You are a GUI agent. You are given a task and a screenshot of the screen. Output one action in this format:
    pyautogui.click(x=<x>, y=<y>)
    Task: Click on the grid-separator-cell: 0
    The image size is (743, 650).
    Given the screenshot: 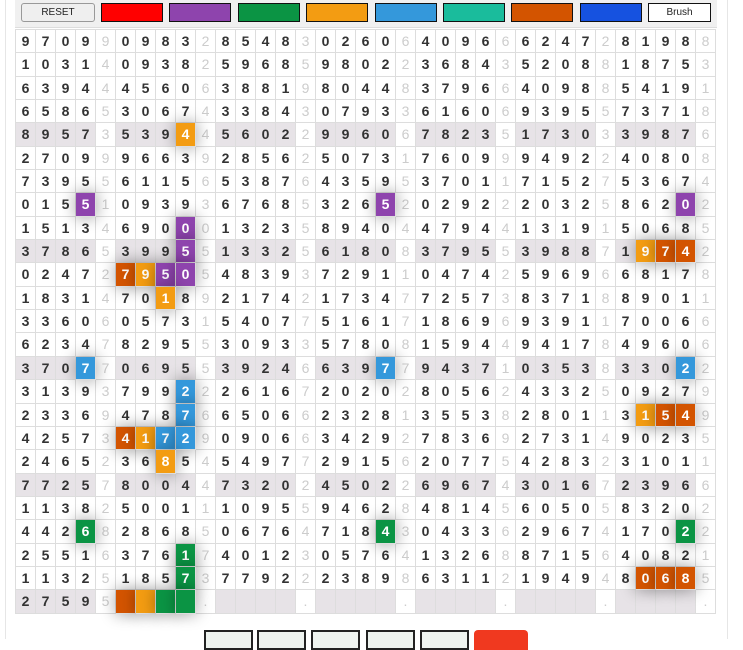 What is the action you would take?
    pyautogui.click(x=206, y=228)
    